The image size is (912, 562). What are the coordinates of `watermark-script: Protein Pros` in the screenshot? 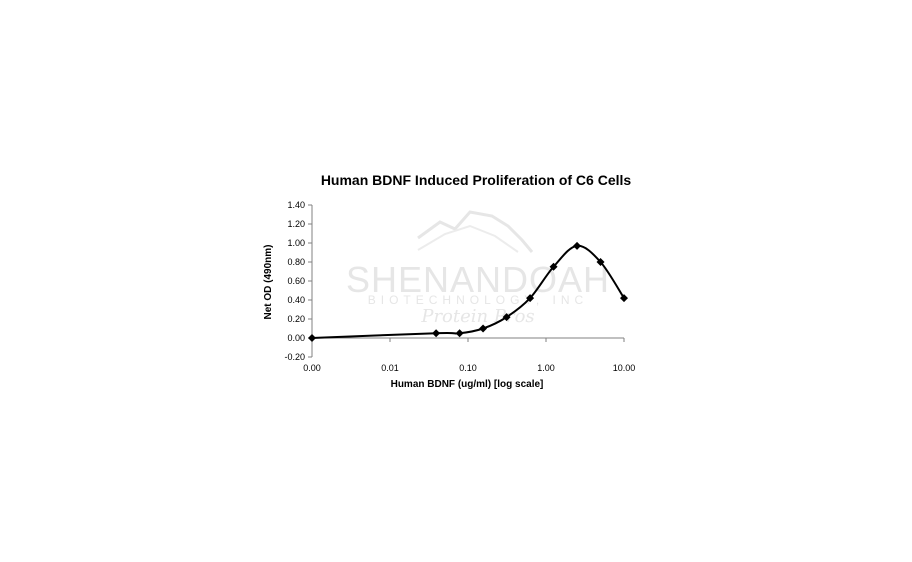 It's located at (477, 316).